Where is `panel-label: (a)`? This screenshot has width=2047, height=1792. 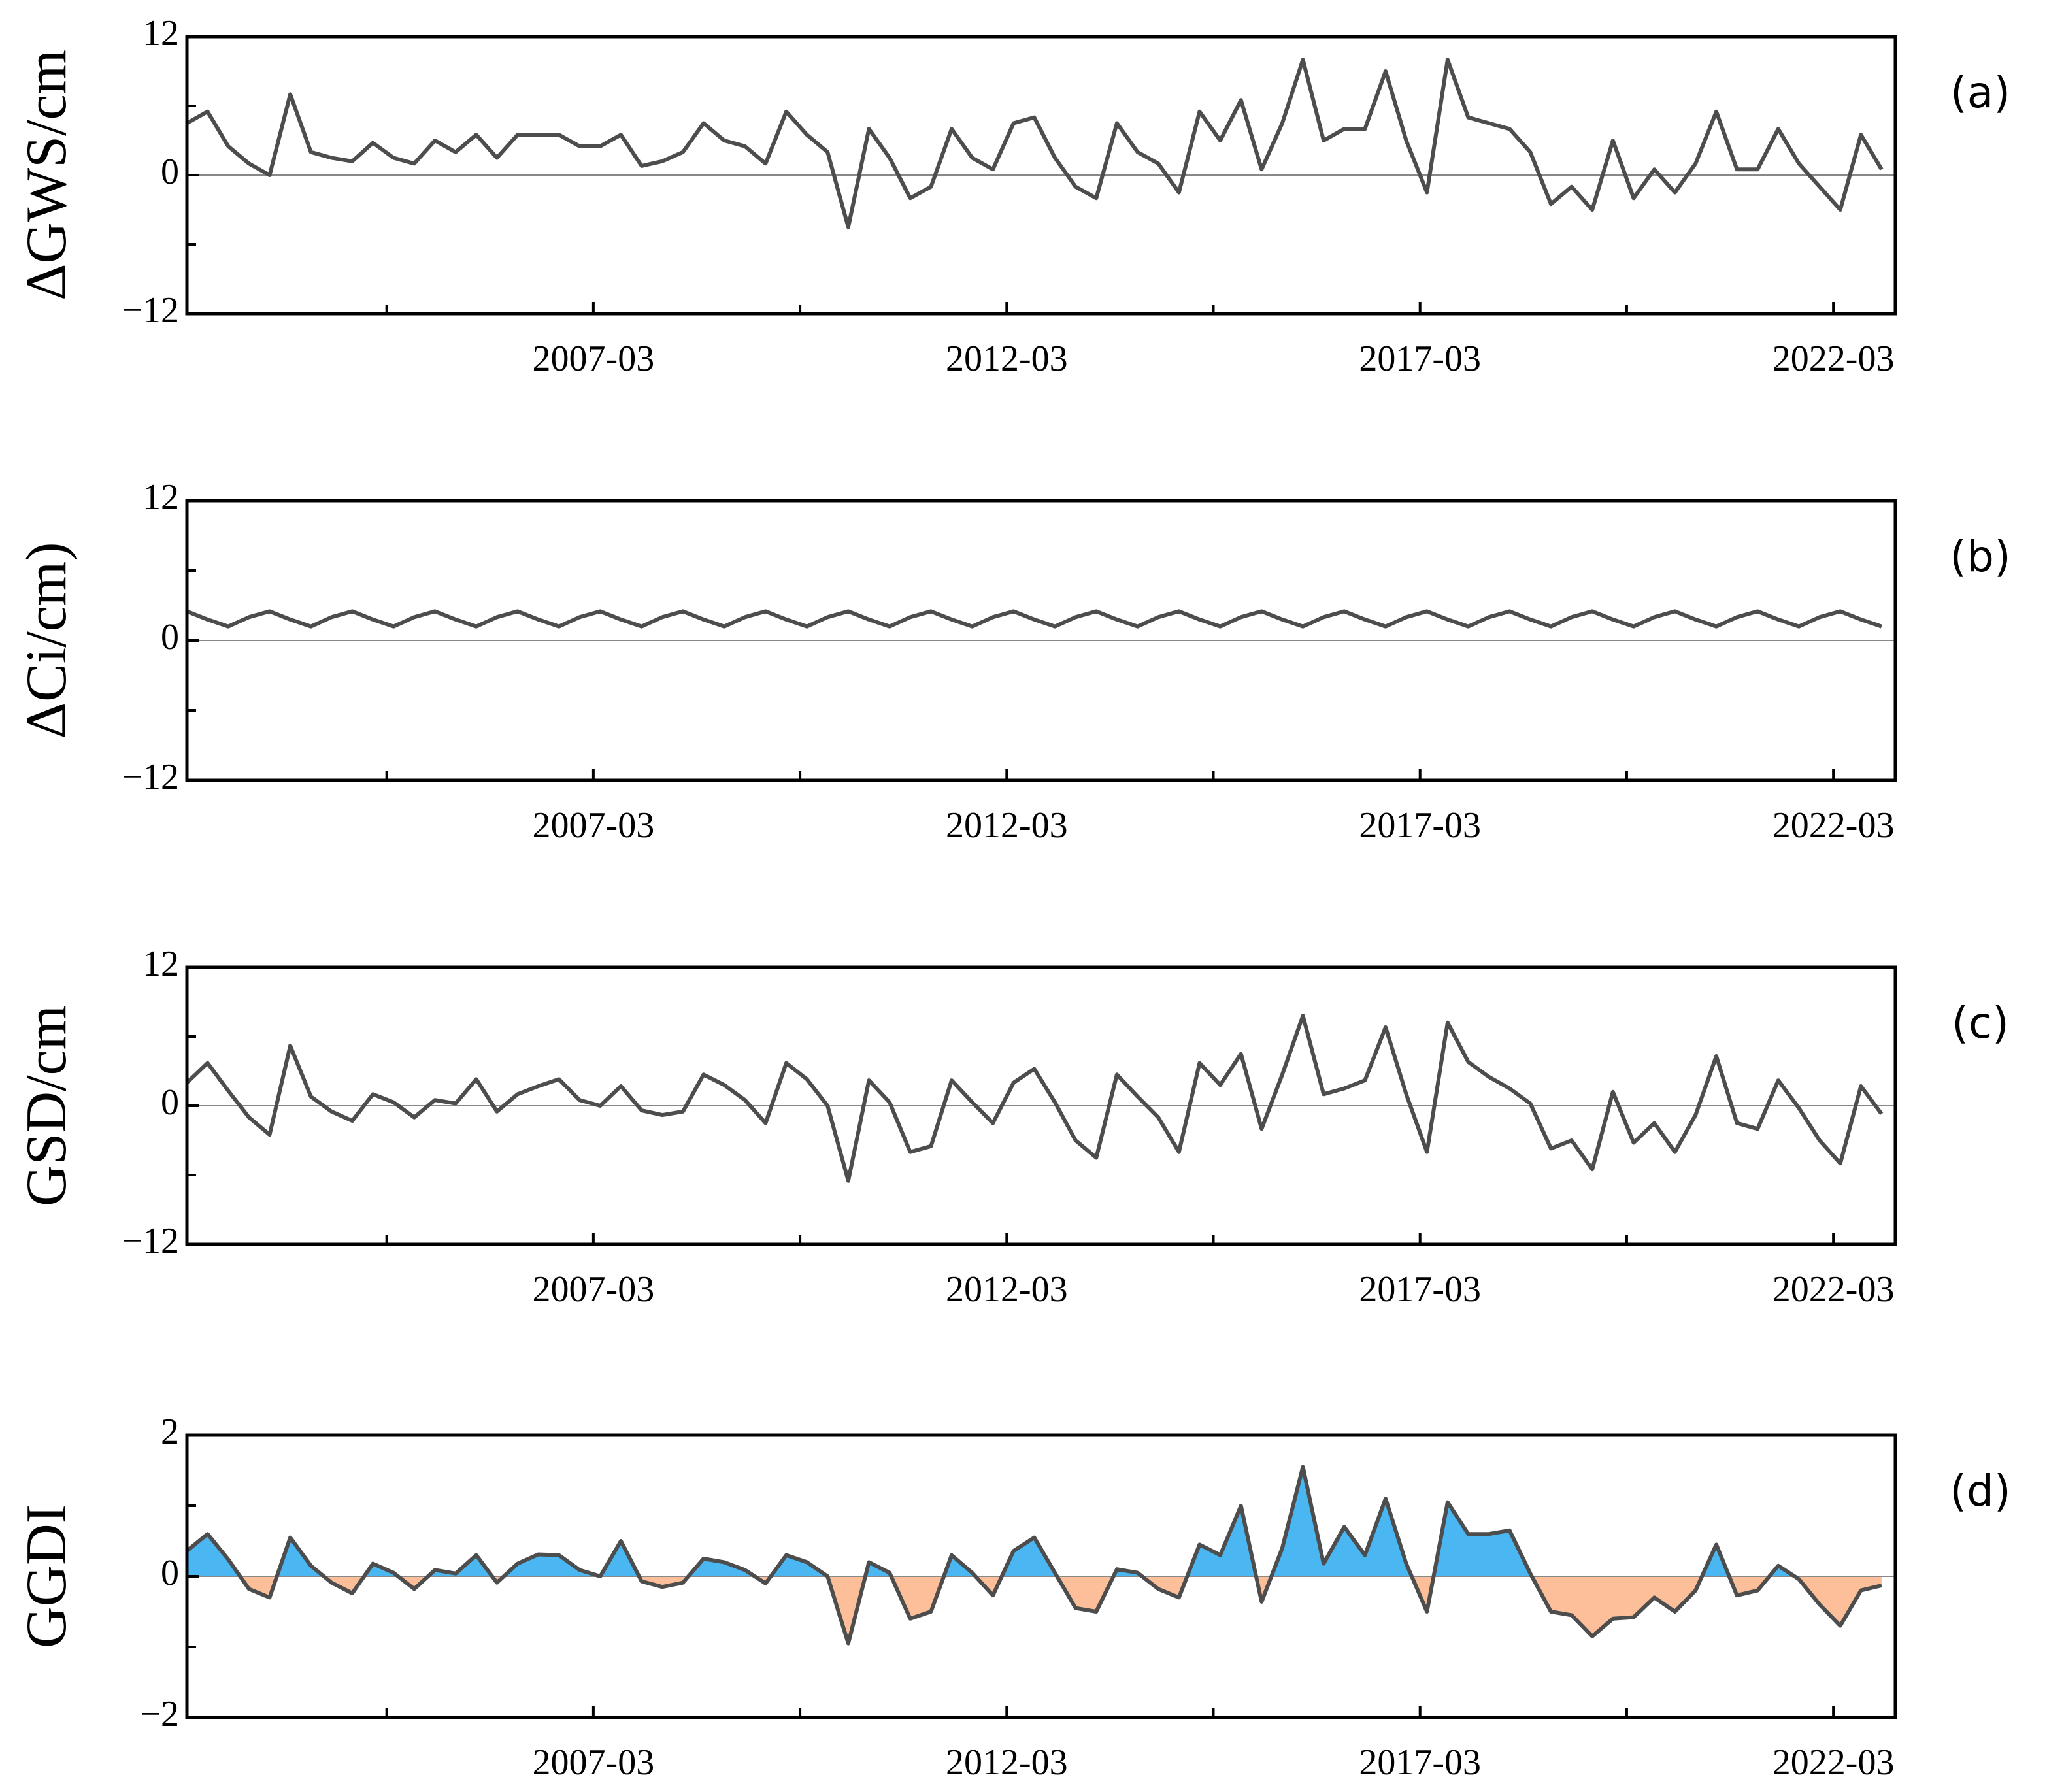
panel-label: (a) is located at coordinates (1980, 92).